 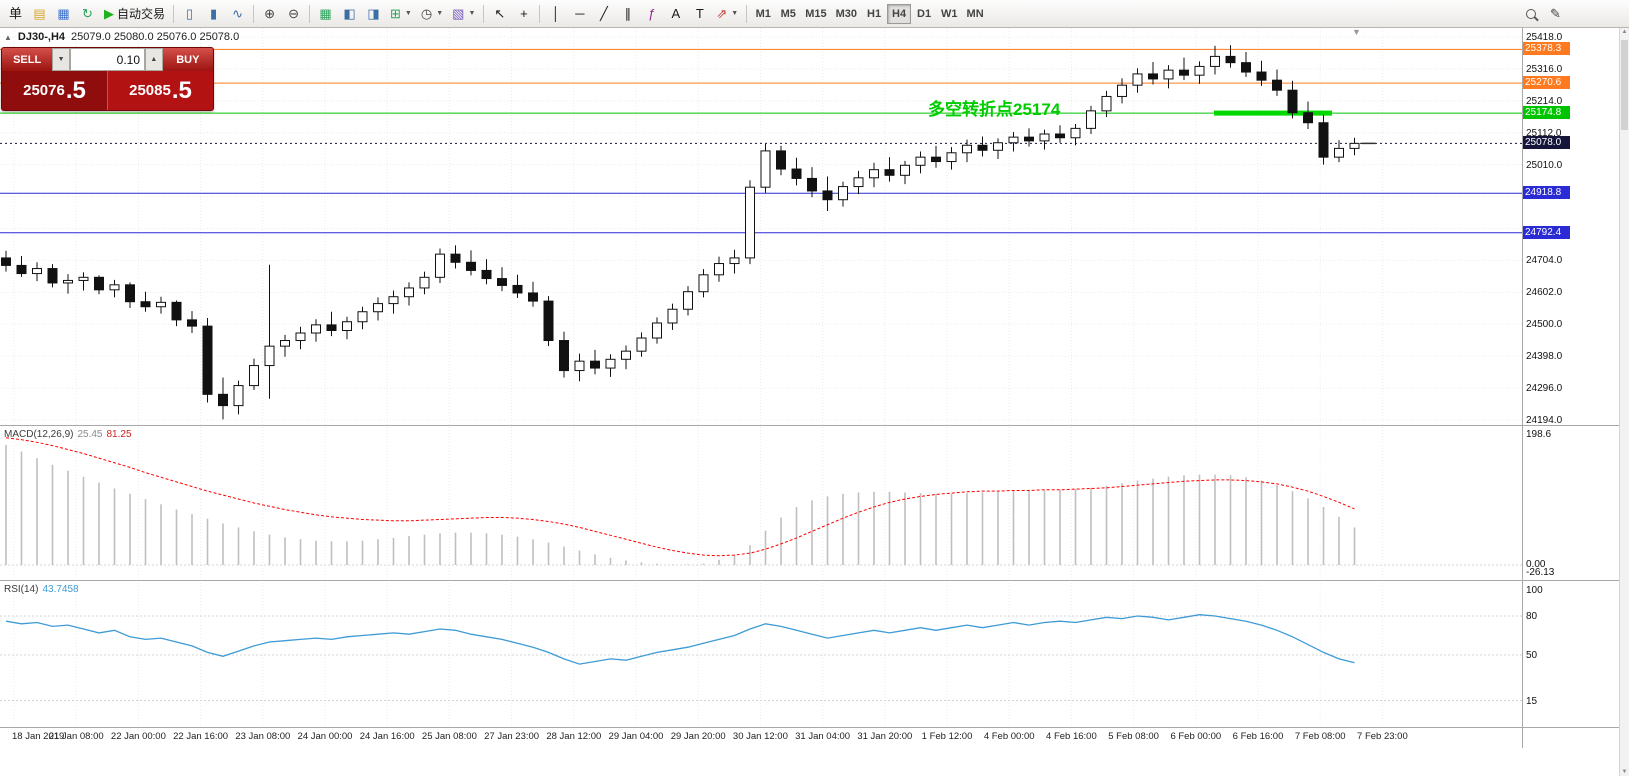 I want to click on sell-price: 25076.5, so click(x=55, y=90).